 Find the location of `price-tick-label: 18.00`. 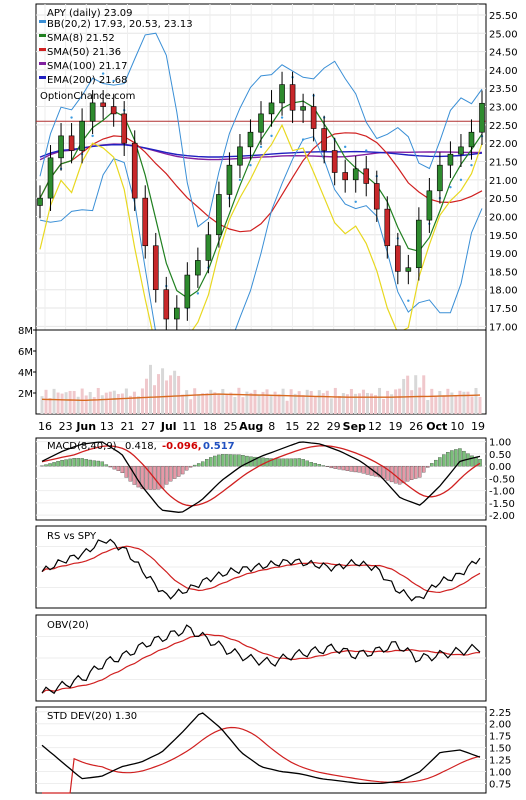

price-tick-label: 18.00 is located at coordinates (503, 291).